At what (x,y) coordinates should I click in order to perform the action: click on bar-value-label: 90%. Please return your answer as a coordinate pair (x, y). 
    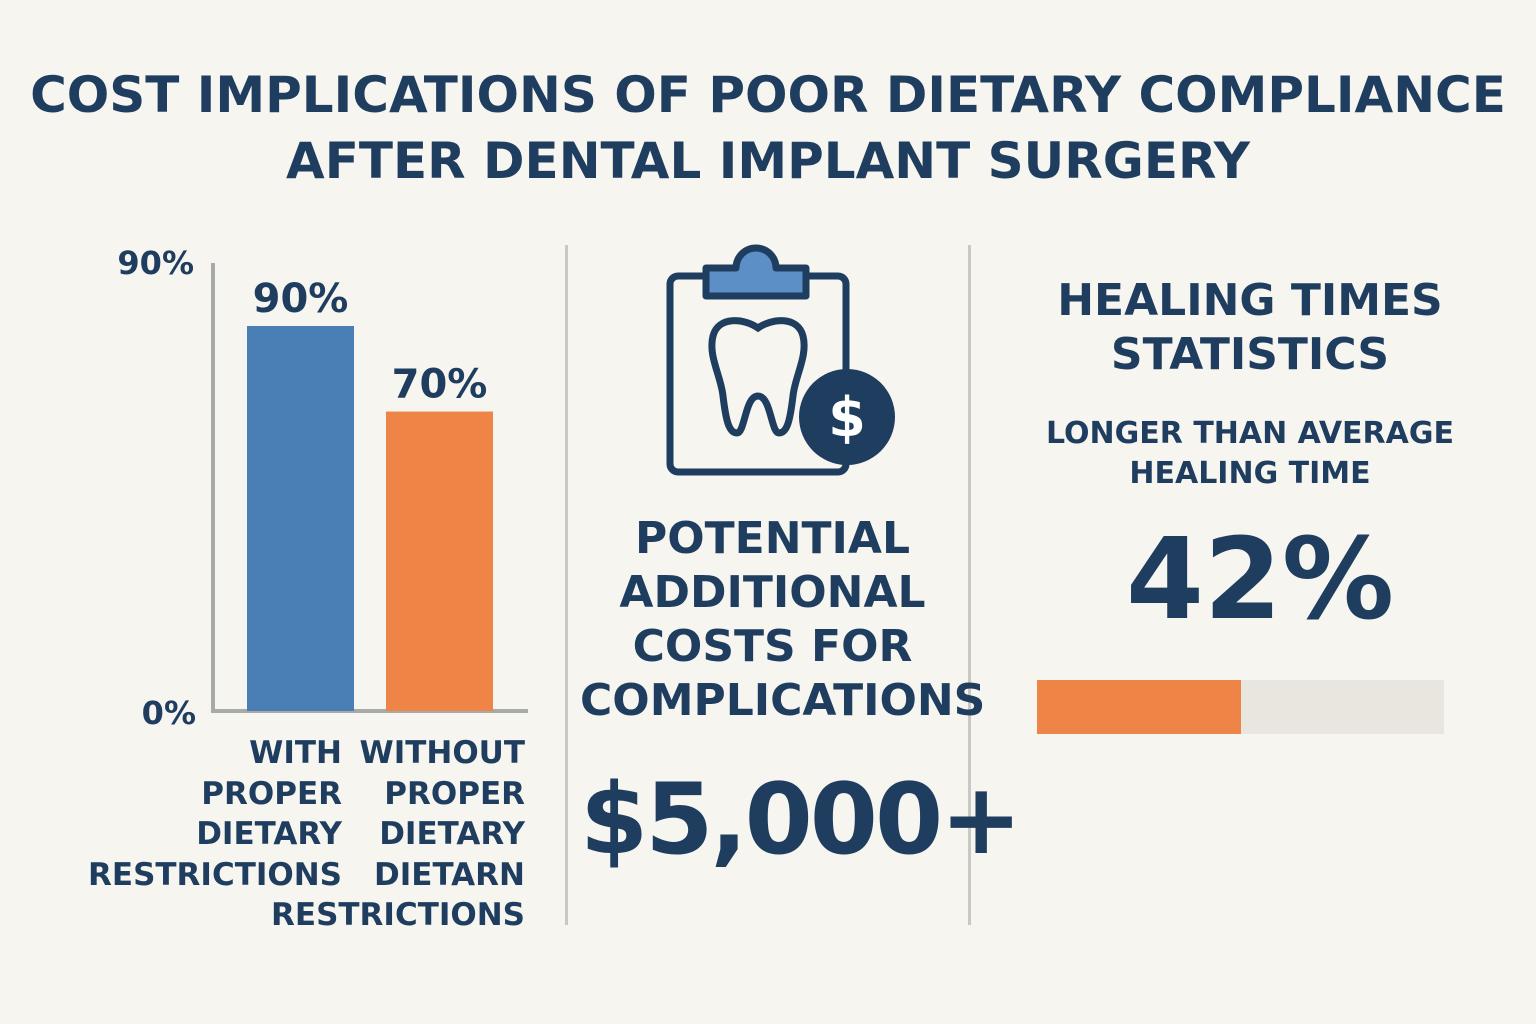
    Looking at the image, I should click on (301, 299).